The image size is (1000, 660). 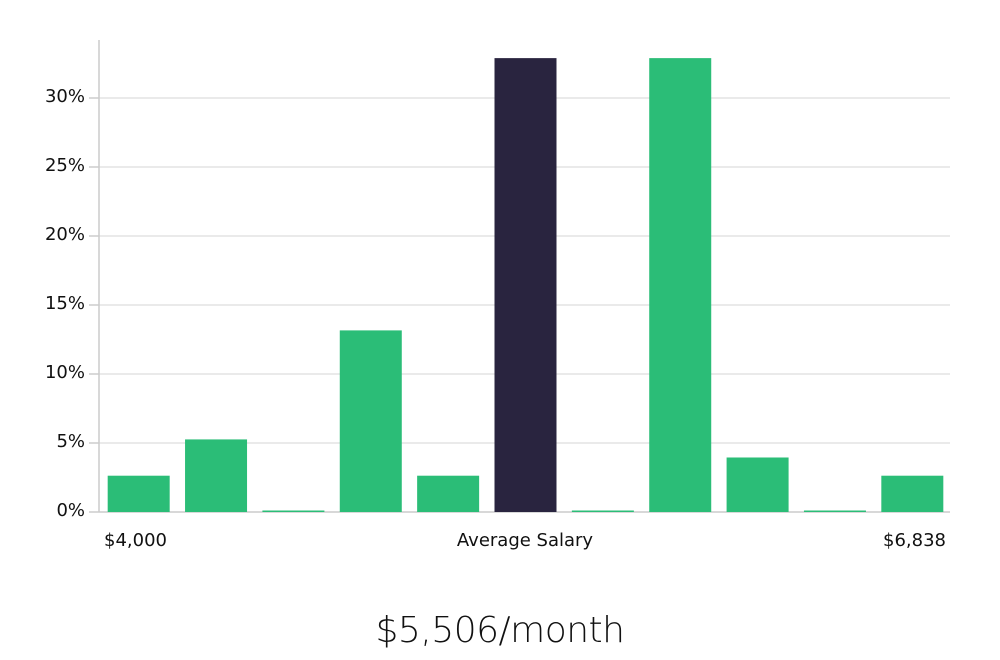 What do you see at coordinates (70, 510) in the screenshot?
I see `y-tick-label: 0%` at bounding box center [70, 510].